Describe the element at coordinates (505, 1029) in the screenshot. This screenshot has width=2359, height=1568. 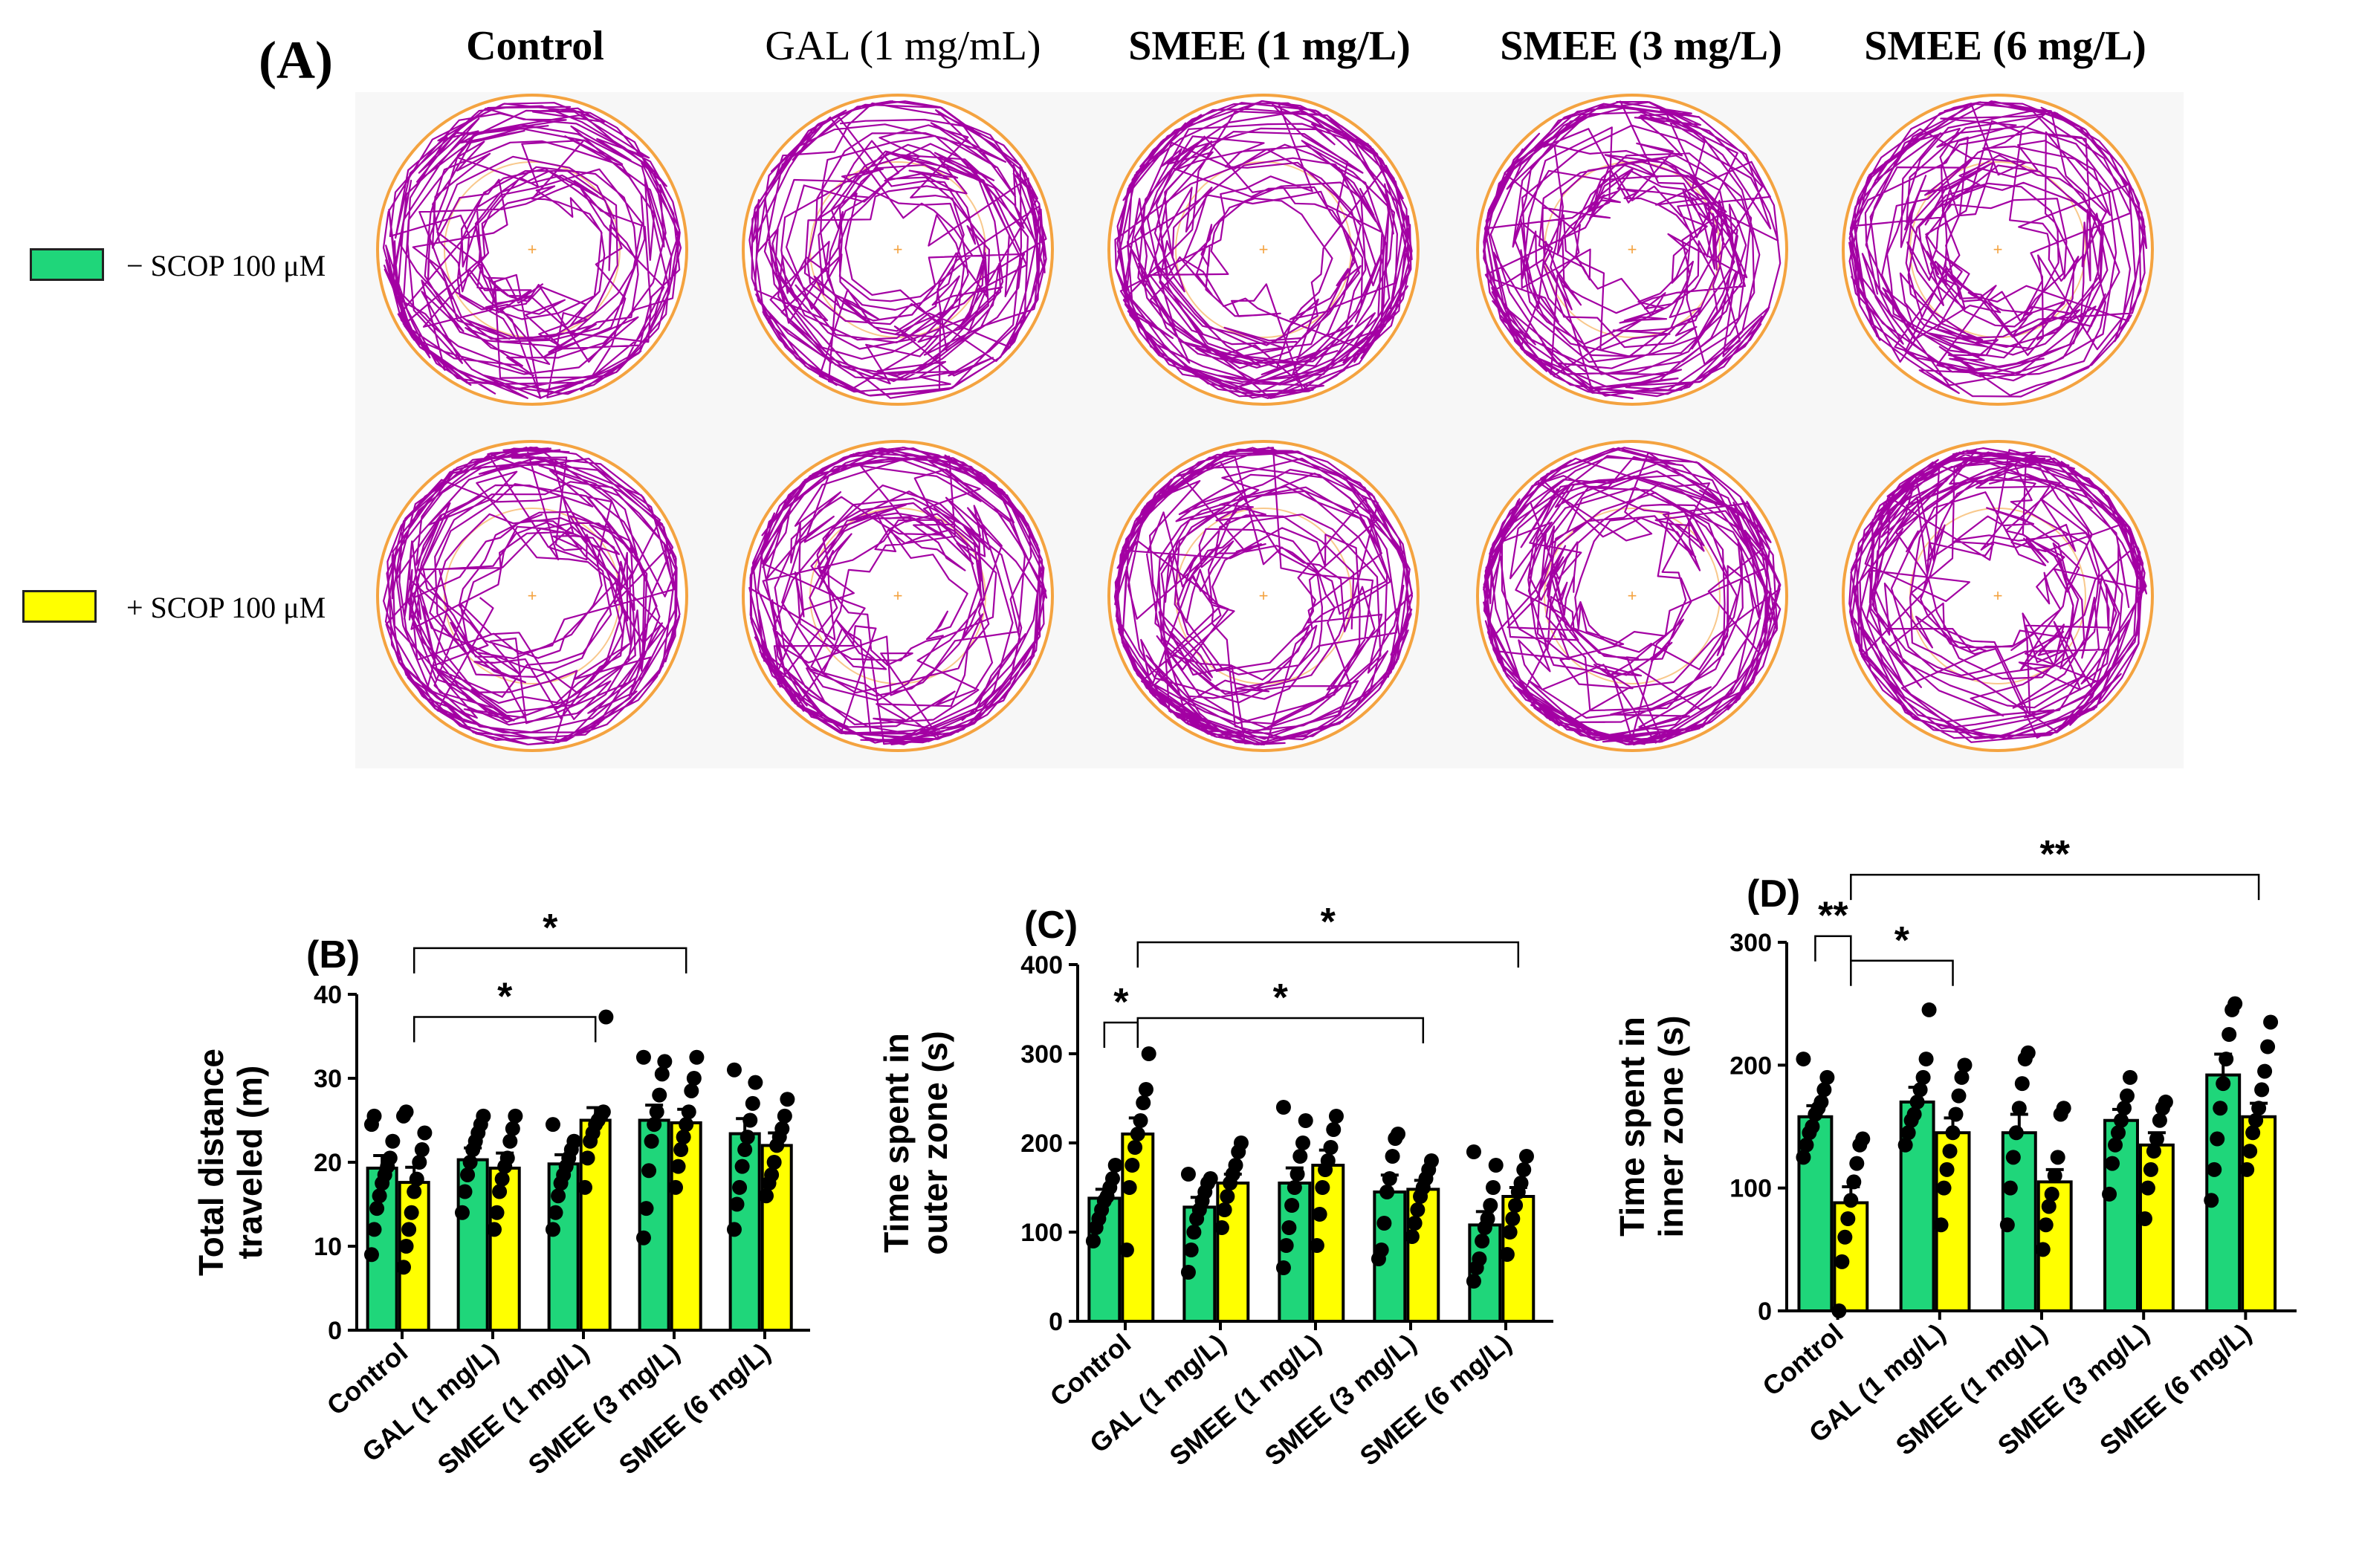
I see `significance-bracket` at that location.